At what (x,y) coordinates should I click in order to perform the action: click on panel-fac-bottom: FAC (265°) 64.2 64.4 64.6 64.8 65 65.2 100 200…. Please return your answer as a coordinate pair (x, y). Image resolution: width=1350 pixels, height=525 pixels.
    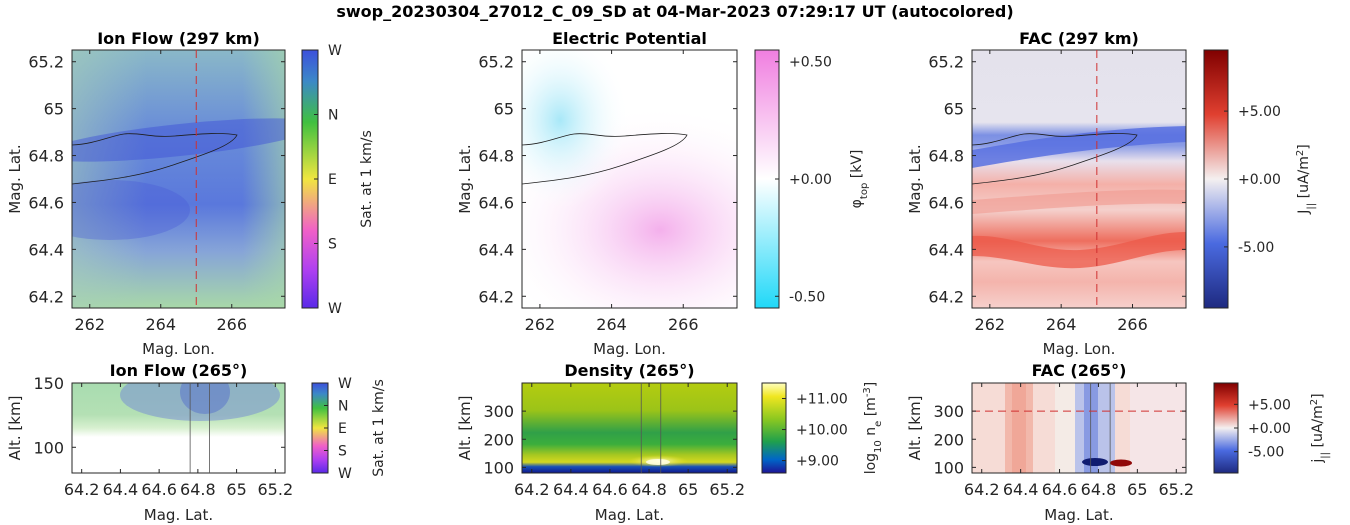
    Looking at the image, I should click on (1118, 442).